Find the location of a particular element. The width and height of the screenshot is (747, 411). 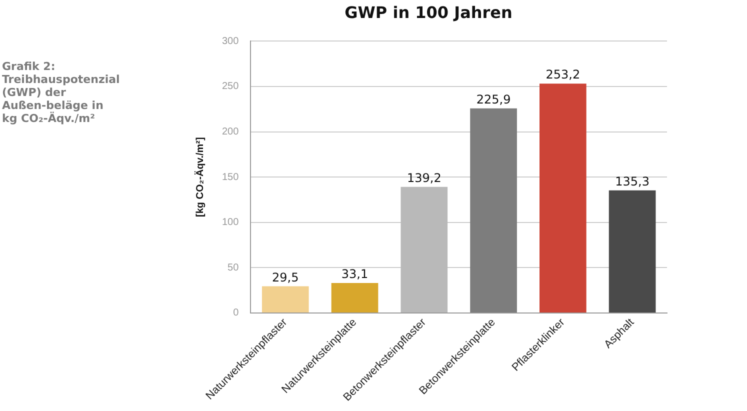

data-label: 135,3 is located at coordinates (632, 181).